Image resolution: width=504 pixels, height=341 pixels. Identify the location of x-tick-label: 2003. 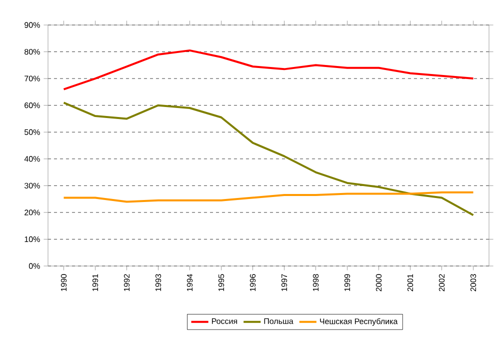
(473, 283).